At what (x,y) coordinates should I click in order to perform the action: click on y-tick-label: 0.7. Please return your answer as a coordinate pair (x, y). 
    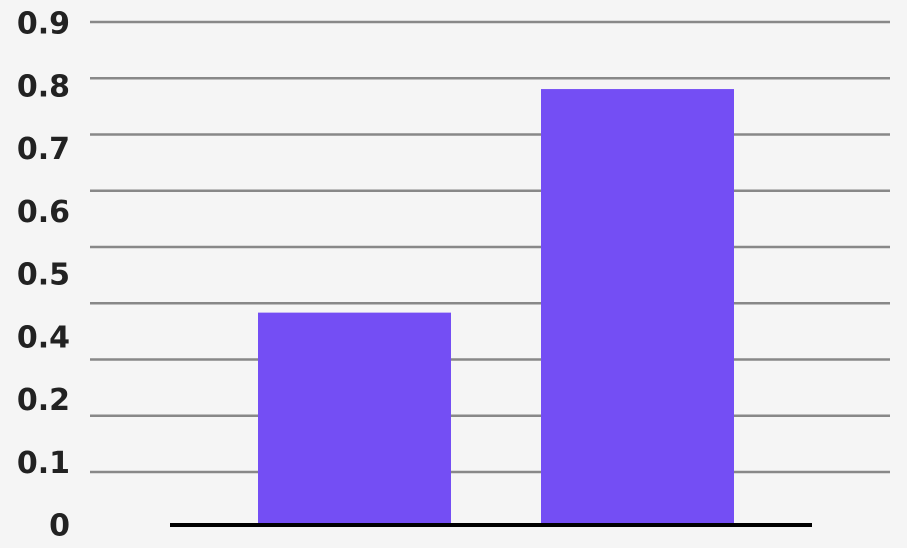
    Looking at the image, I should click on (43, 149).